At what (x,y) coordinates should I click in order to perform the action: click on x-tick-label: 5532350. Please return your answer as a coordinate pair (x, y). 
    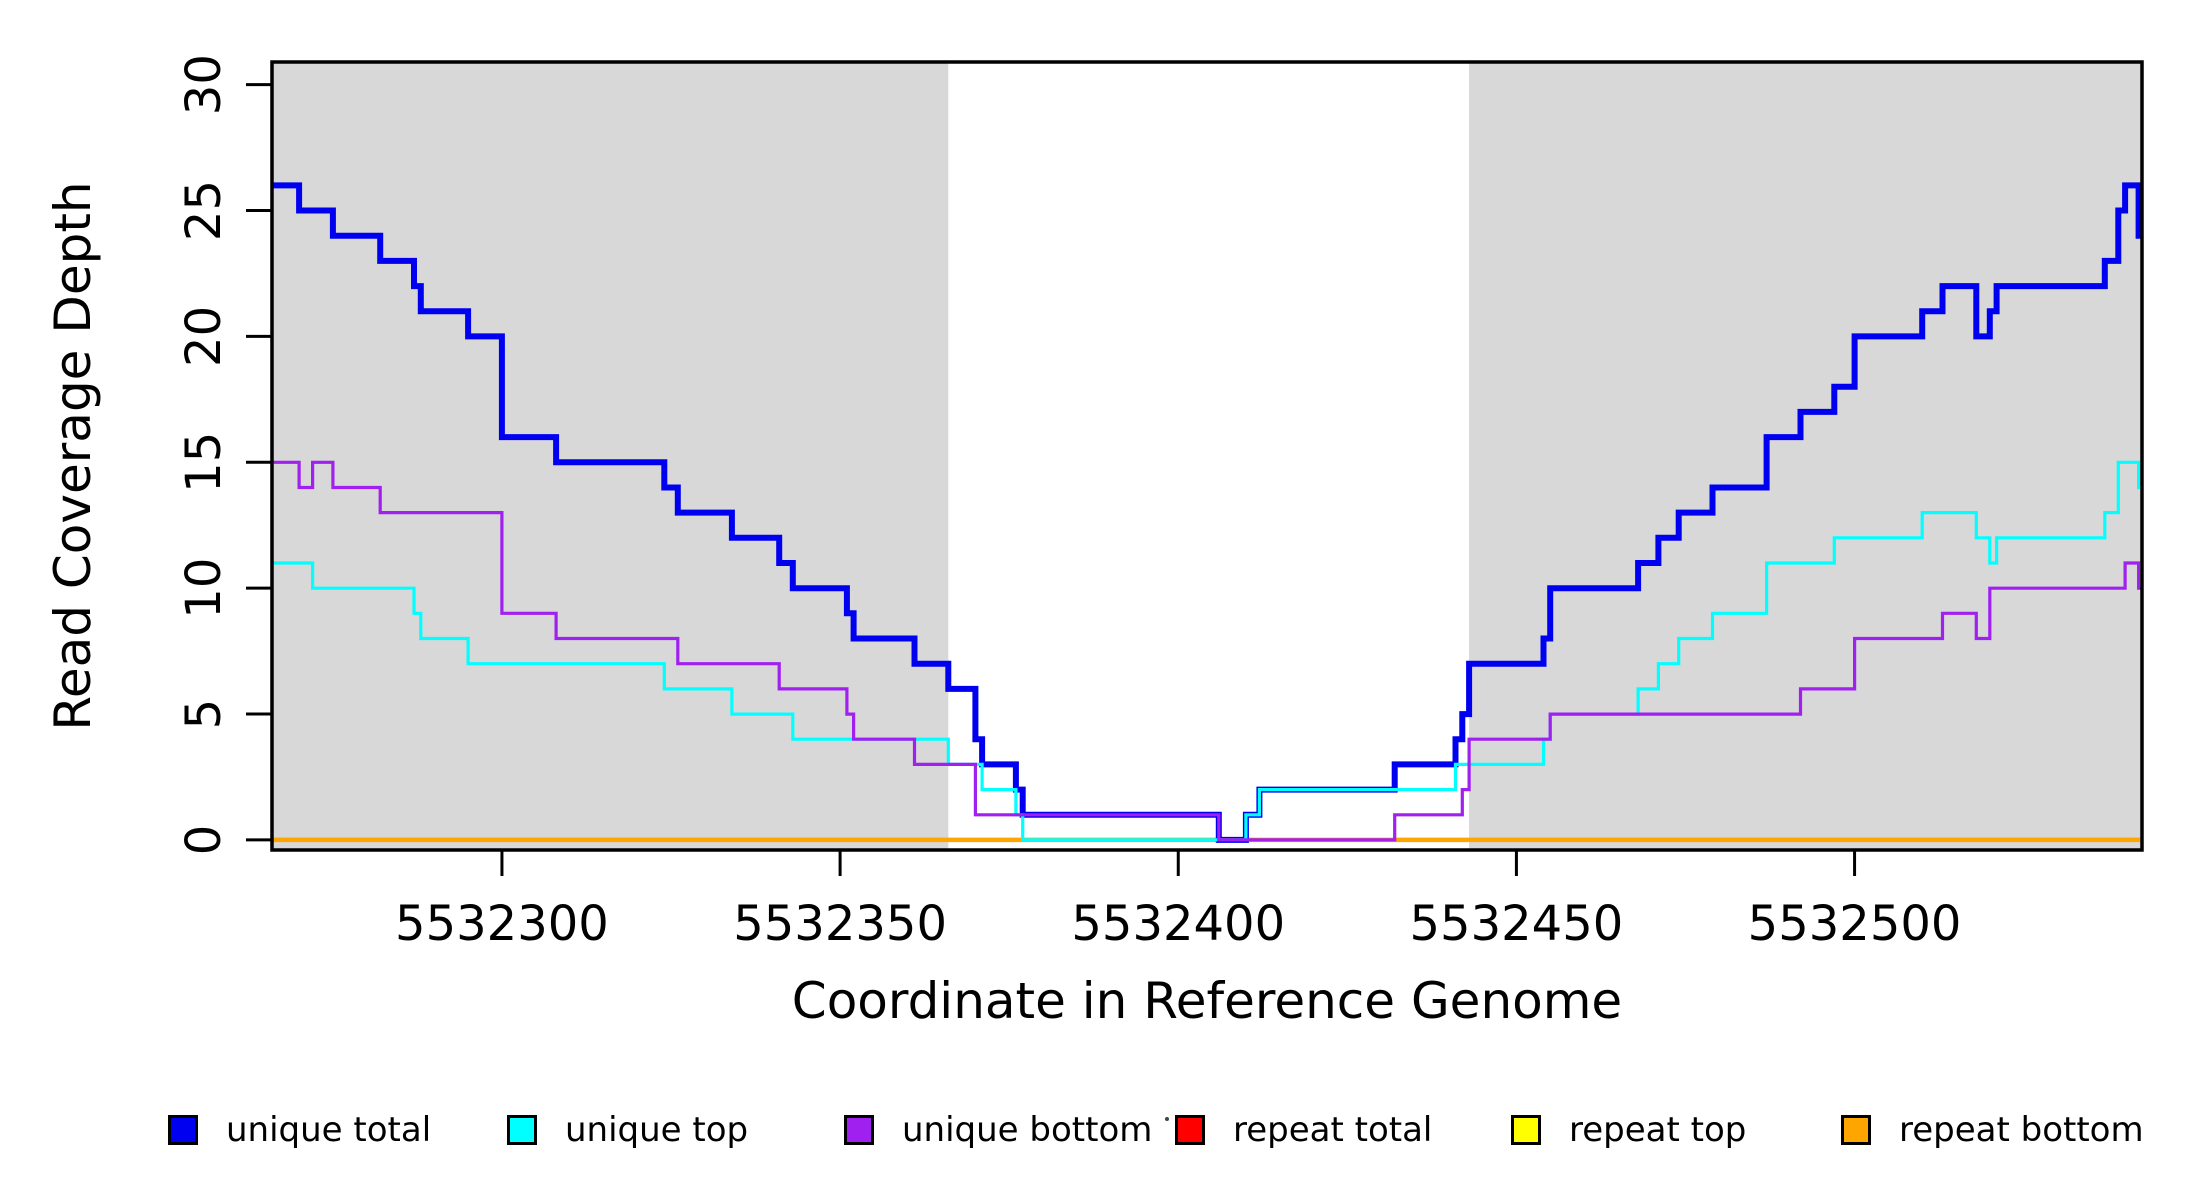
    Looking at the image, I should click on (840, 924).